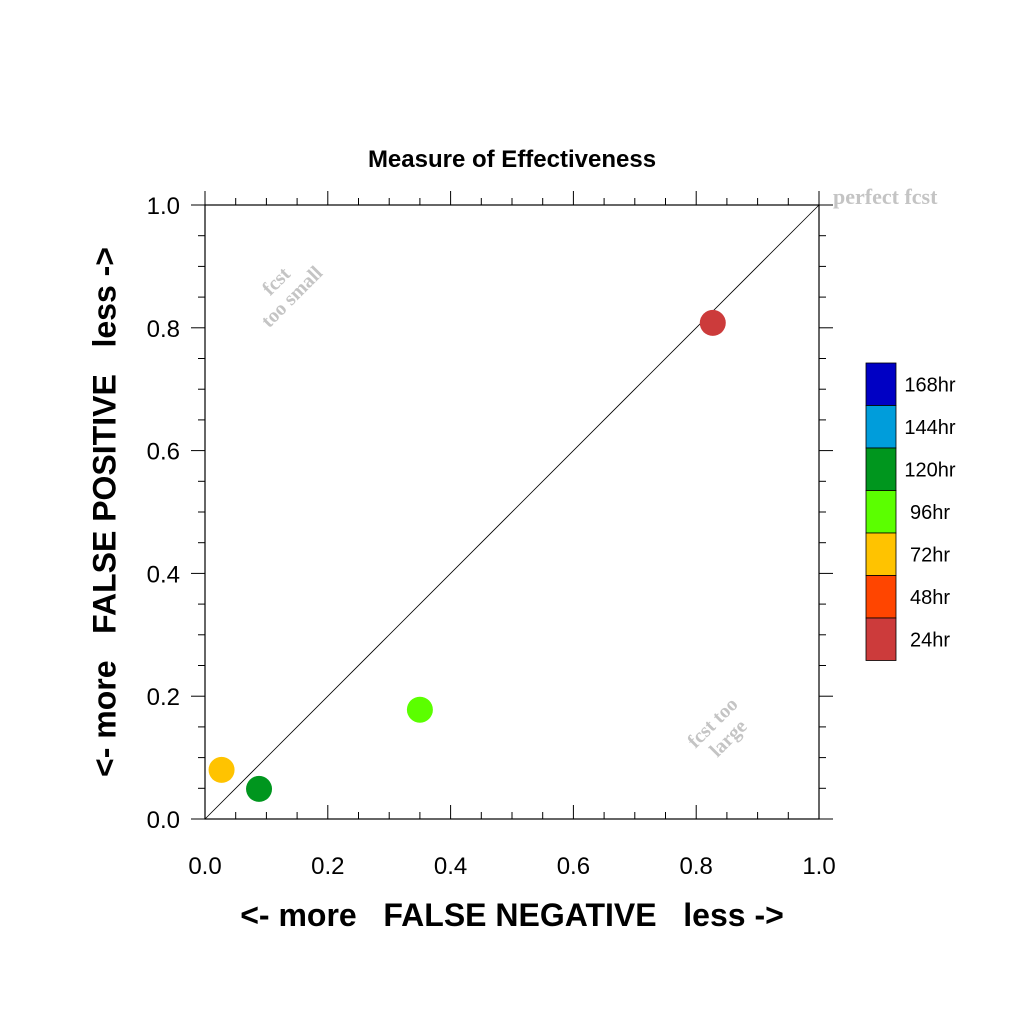 Image resolution: width=1024 pixels, height=1024 pixels. I want to click on y-tick-label: 0.6, so click(163, 452).